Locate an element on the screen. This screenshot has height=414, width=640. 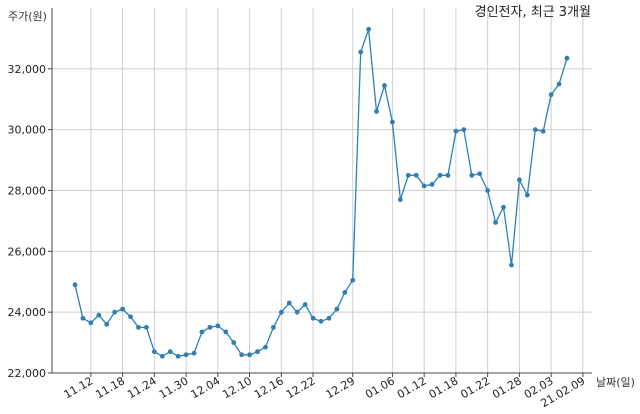
y-tick-label: 28,000 is located at coordinates (27, 191).